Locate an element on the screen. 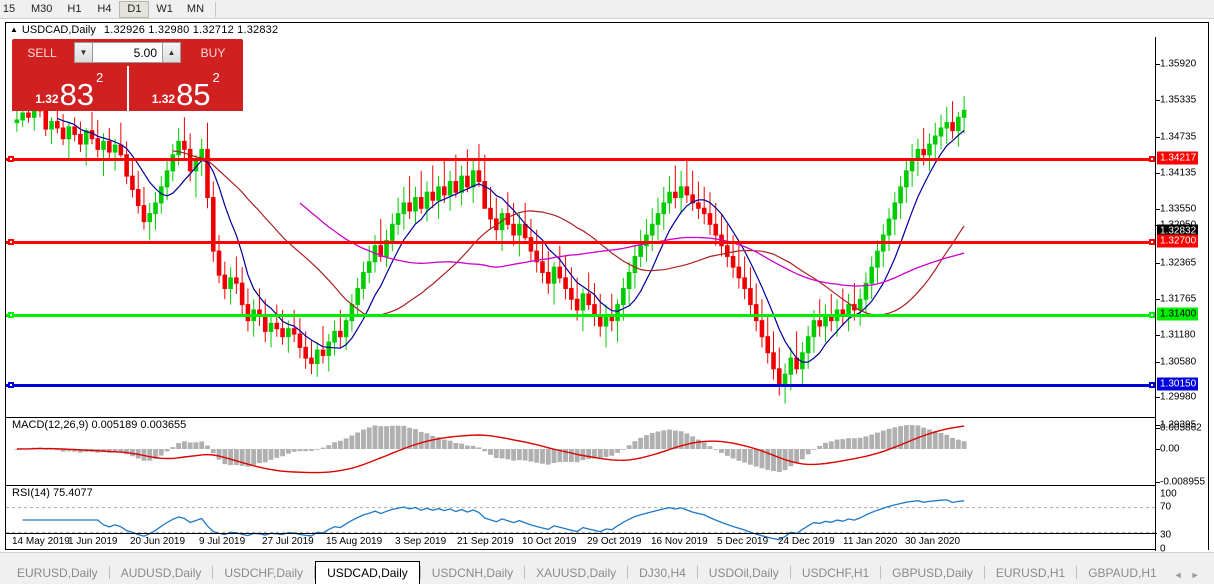 This screenshot has height=584, width=1214. symbol-tab-usdchf-daily: USDCHF,Daily is located at coordinates (264, 573).